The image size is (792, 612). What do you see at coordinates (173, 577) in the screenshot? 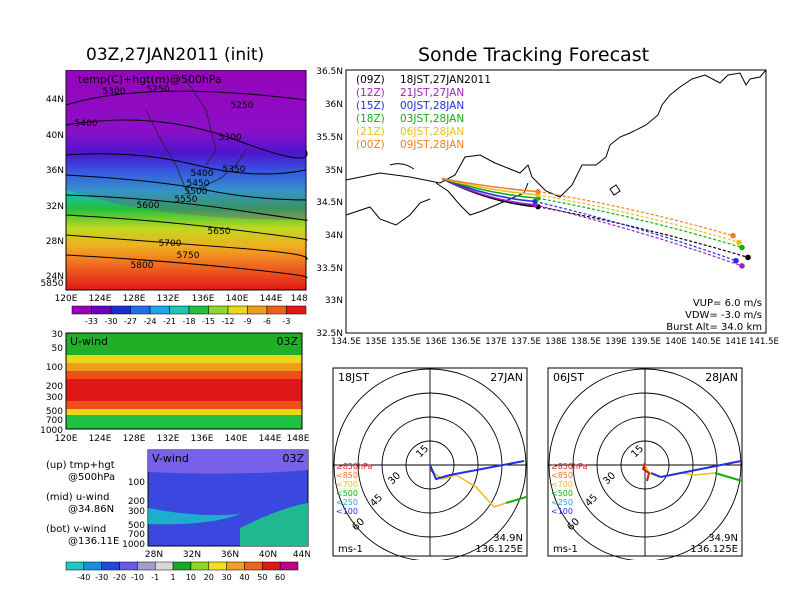
I see `colorbar-label: 1` at bounding box center [173, 577].